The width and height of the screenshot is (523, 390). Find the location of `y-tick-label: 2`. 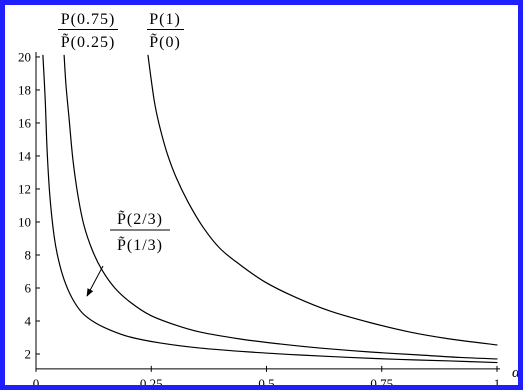

y-tick-label: 2 is located at coordinates (28, 353).